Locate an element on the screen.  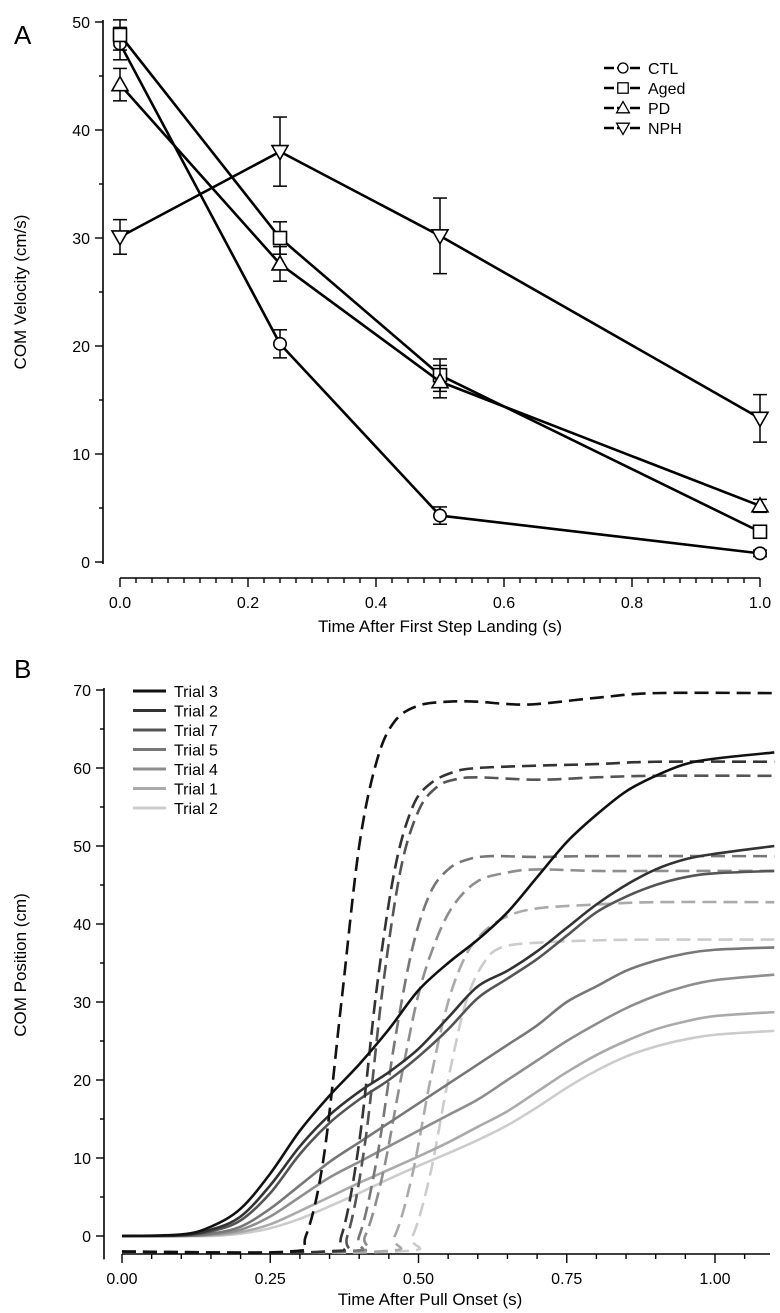
legend-label: Trial 3 is located at coordinates (196, 692).